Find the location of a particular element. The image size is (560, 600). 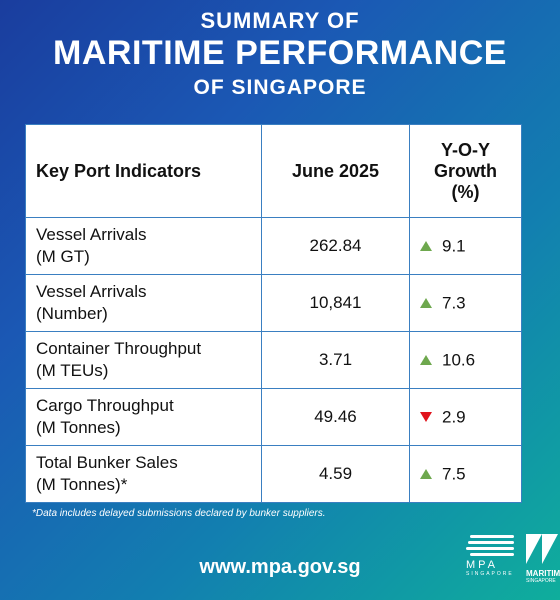

indicator-cell: Vessel Arrivals (Number) is located at coordinates (143, 303).